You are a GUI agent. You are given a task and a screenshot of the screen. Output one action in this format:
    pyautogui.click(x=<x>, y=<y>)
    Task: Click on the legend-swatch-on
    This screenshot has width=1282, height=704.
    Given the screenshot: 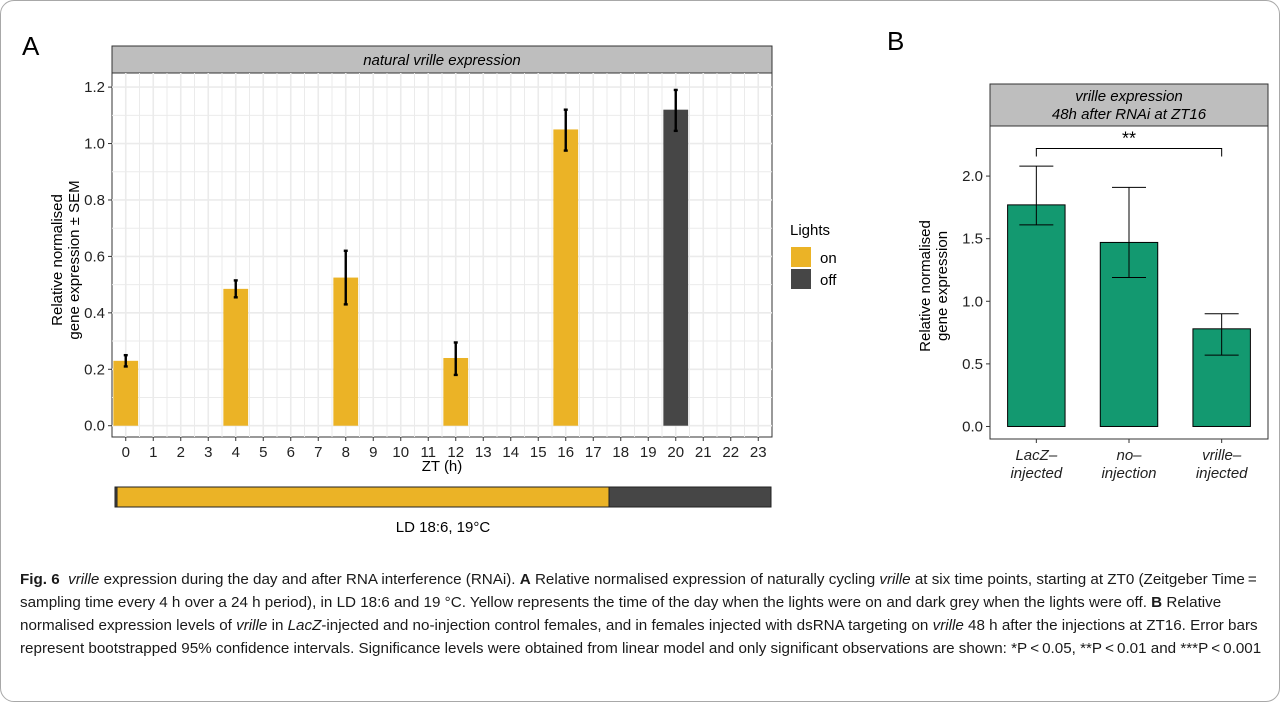 What is the action you would take?
    pyautogui.click(x=801, y=257)
    